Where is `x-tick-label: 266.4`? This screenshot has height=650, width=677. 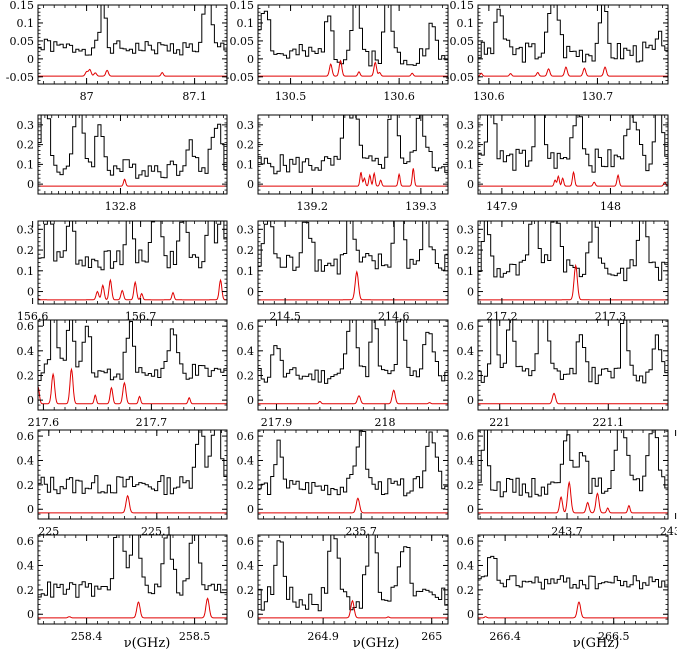
x-tick-label: 266.4 is located at coordinates (505, 636).